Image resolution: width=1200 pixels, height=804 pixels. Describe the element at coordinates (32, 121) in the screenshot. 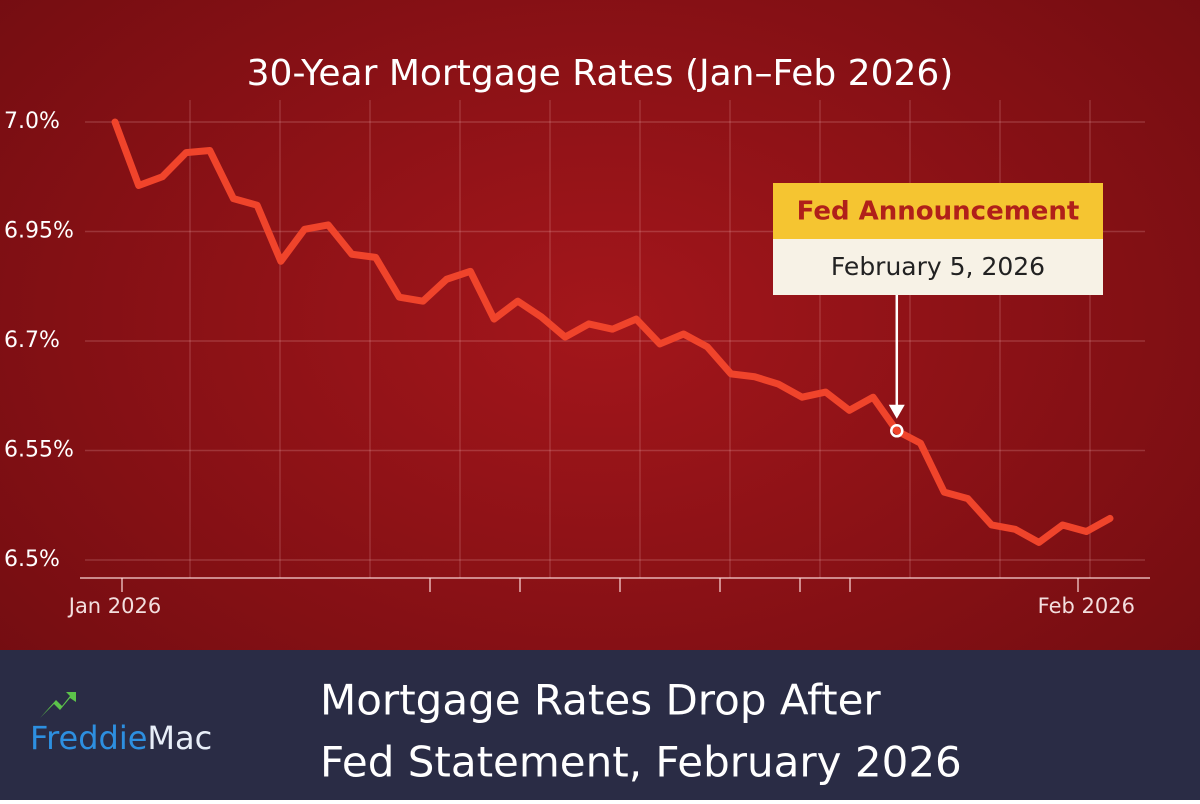

I see `y-tick-label: 7.0%` at that location.